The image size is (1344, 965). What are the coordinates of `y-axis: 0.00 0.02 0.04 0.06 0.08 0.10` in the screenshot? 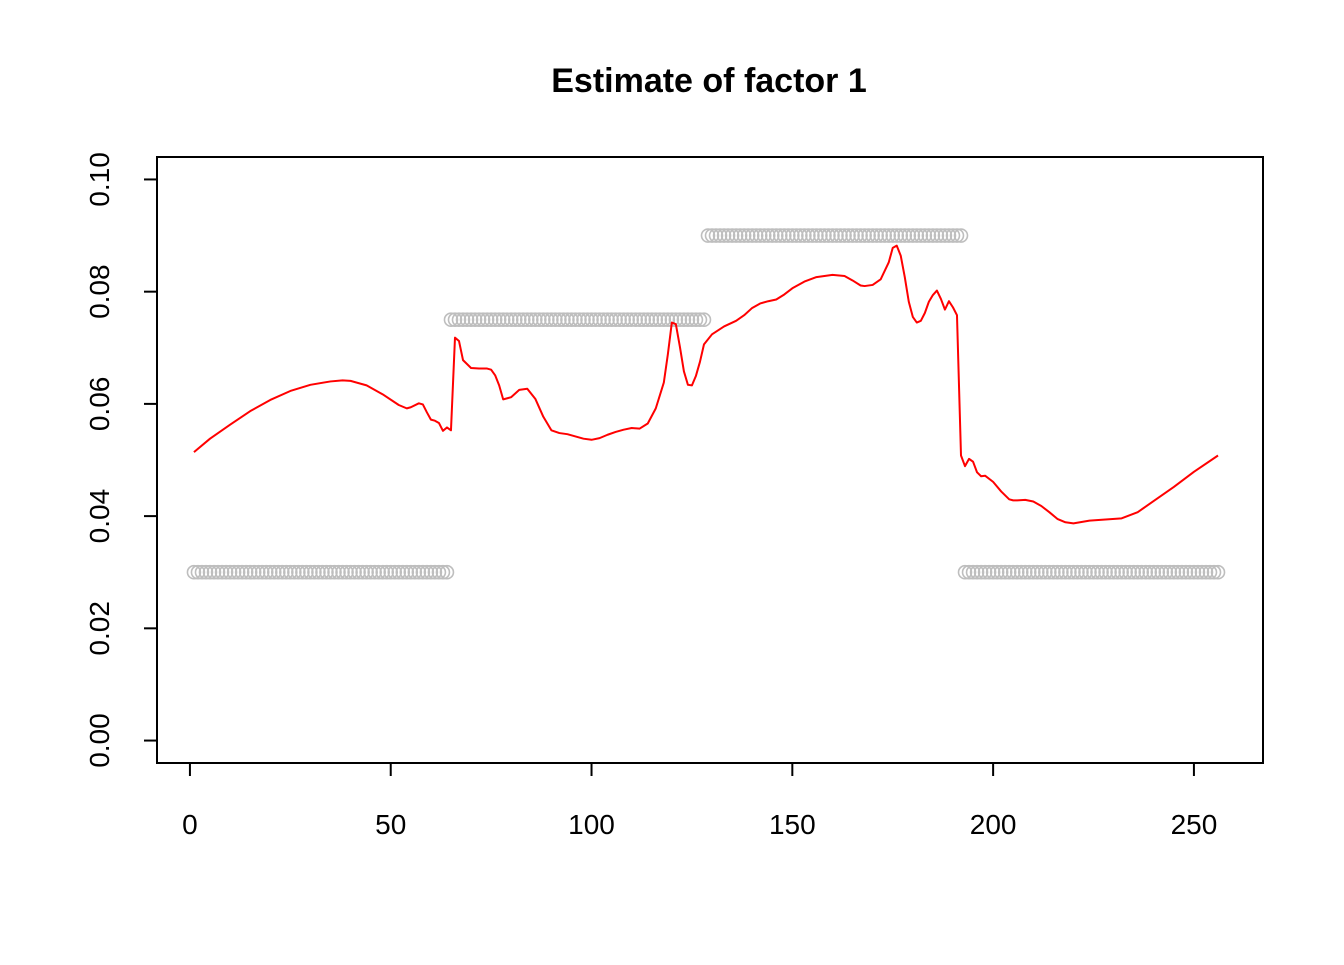 It's located at (121, 460).